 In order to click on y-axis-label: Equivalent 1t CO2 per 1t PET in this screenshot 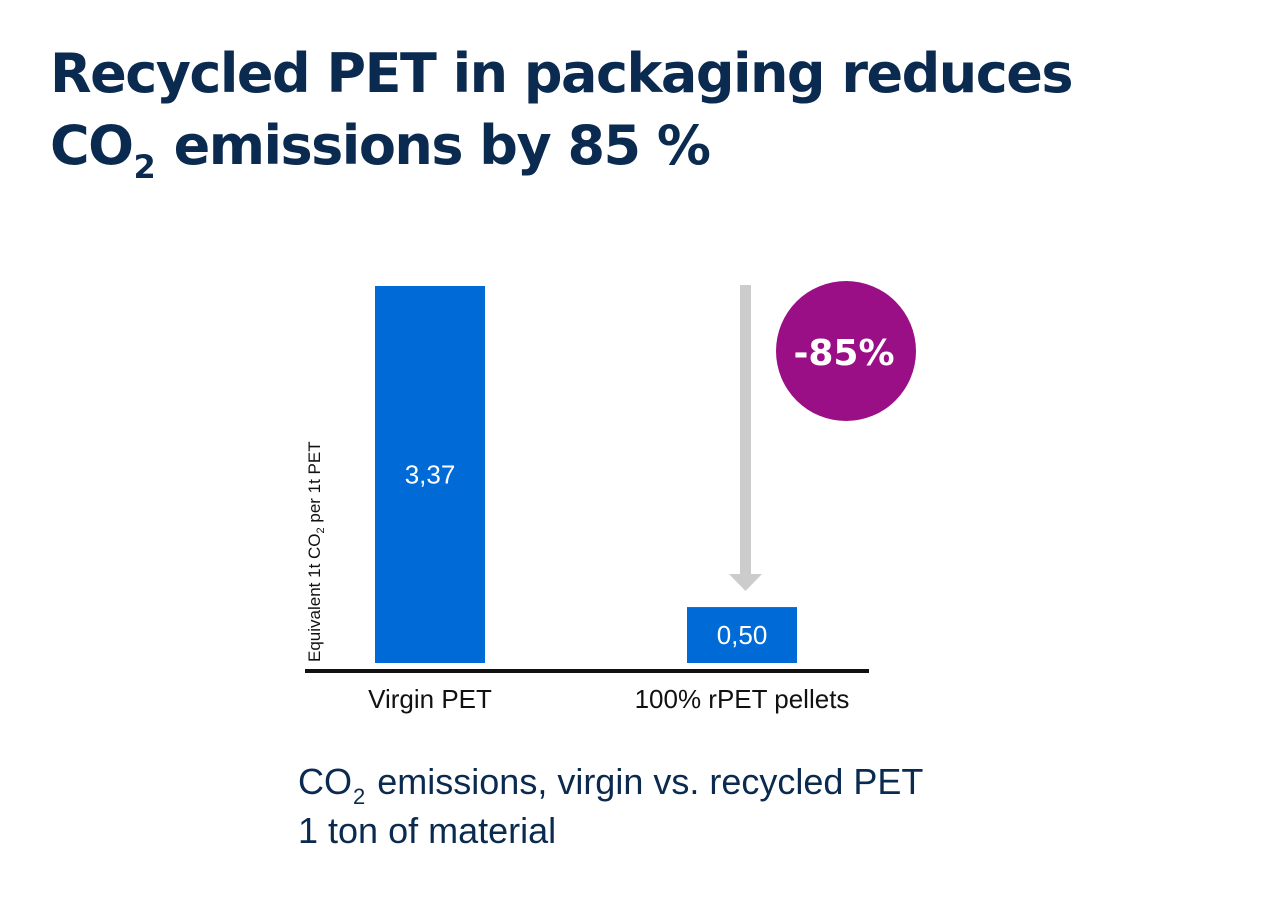, I will do `click(316, 551)`.